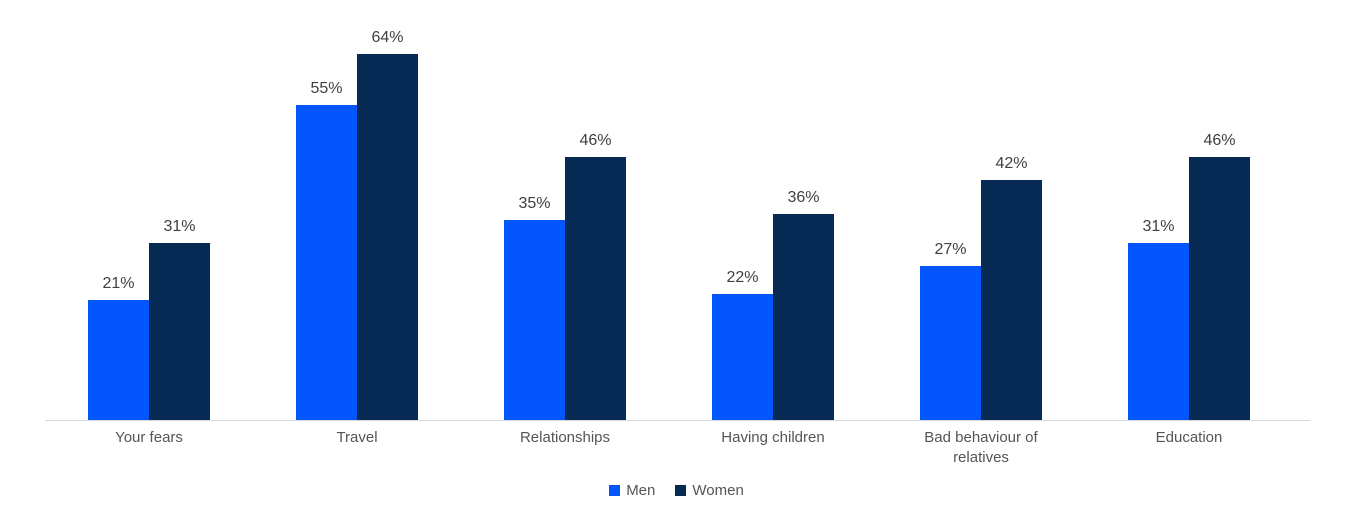 The height and width of the screenshot is (525, 1353). Describe the element at coordinates (950, 249) in the screenshot. I see `value-label-men-bad-behaviour-of-relatives: 27%` at that location.